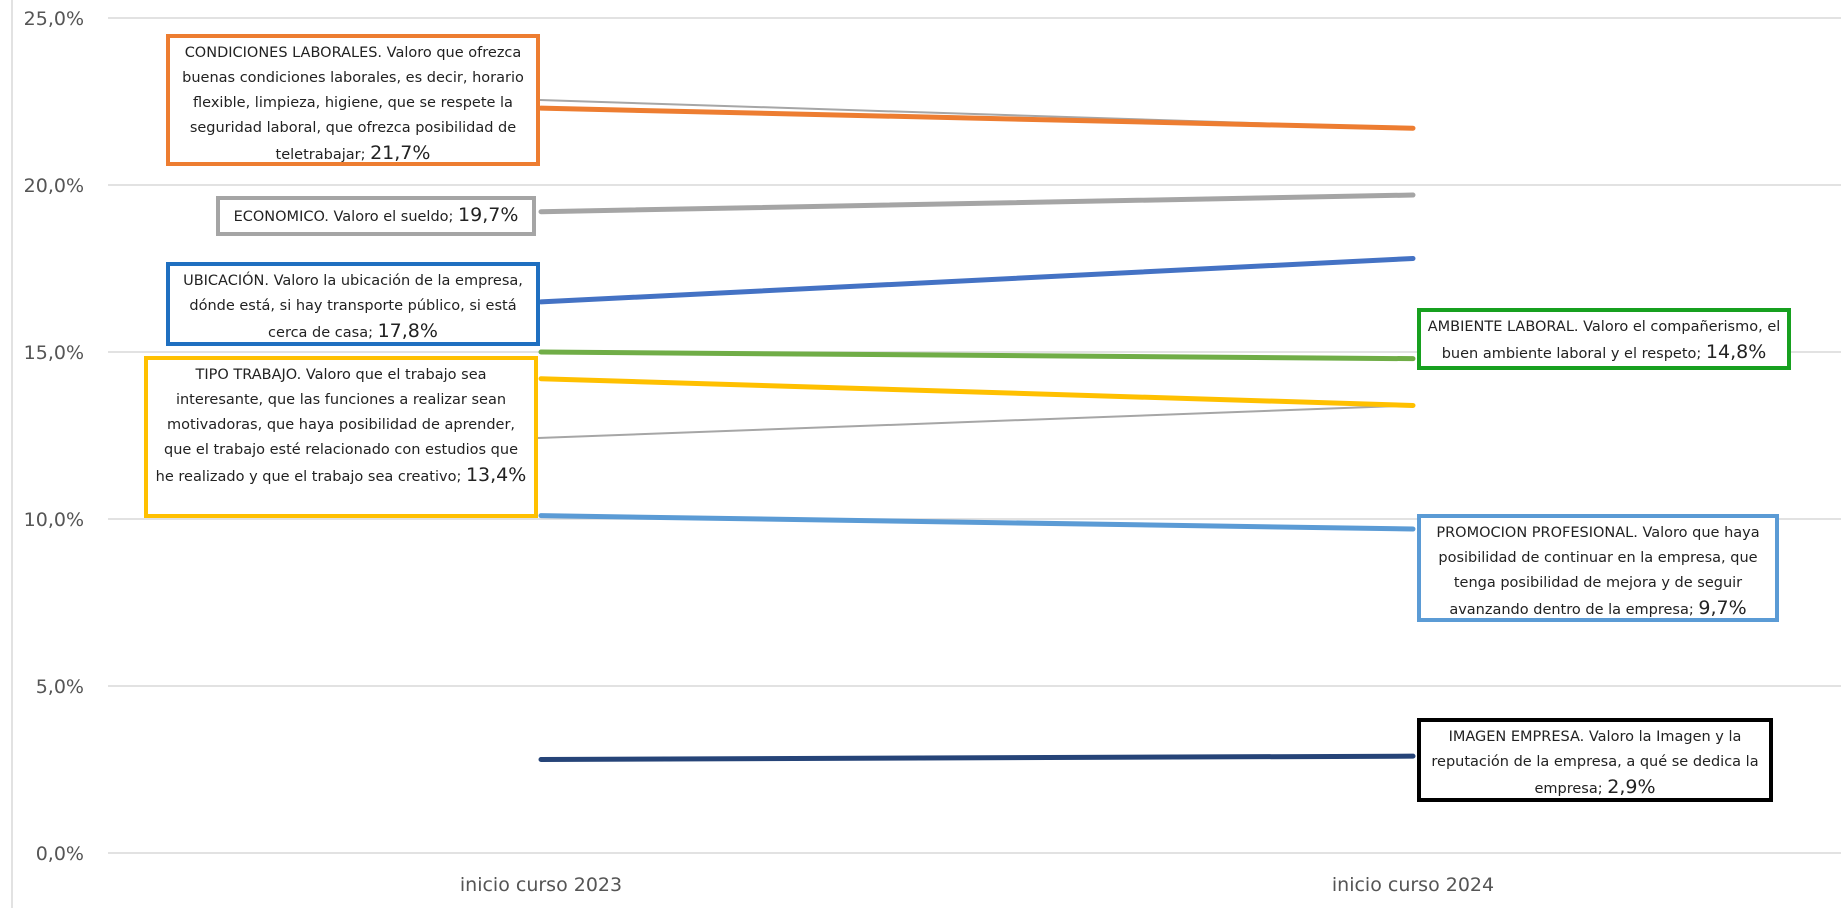 The image size is (1841, 908). What do you see at coordinates (54, 520) in the screenshot?
I see `y-tick-label: 10,0%` at bounding box center [54, 520].